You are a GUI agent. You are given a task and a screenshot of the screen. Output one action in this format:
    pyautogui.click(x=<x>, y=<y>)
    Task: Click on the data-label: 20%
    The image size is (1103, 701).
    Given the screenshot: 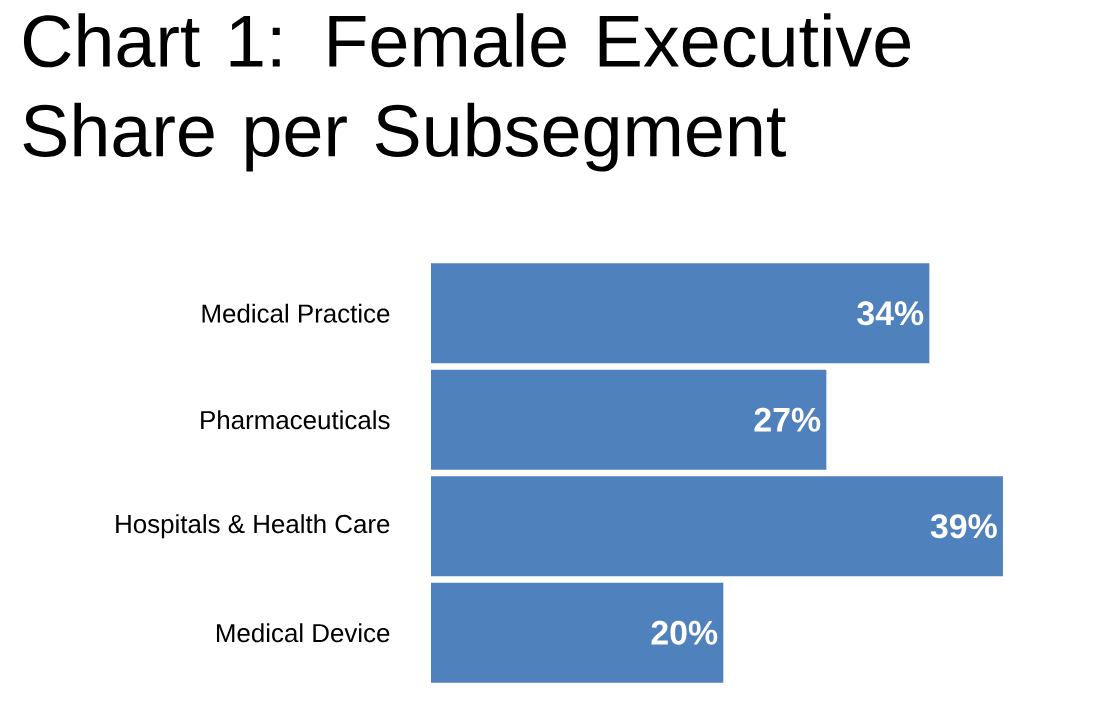 What is the action you would take?
    pyautogui.click(x=684, y=632)
    